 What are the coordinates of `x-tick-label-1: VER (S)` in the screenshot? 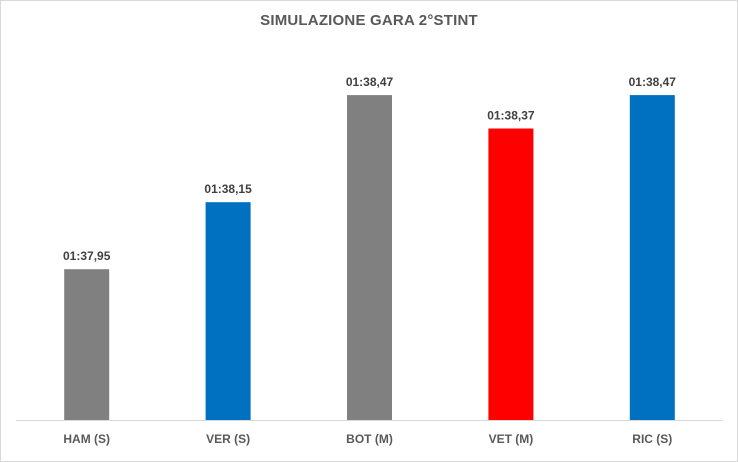 It's located at (228, 439).